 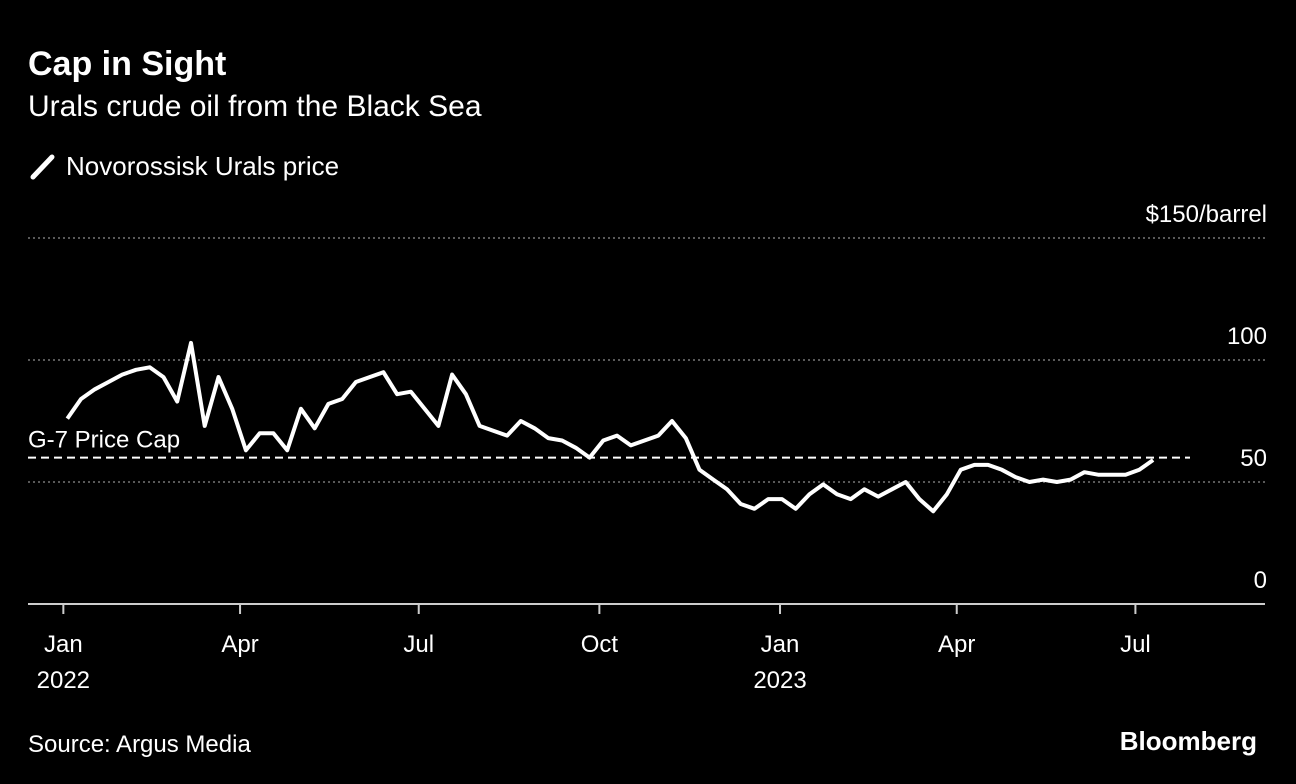 What do you see at coordinates (1253, 458) in the screenshot?
I see `y-tick-label: 50` at bounding box center [1253, 458].